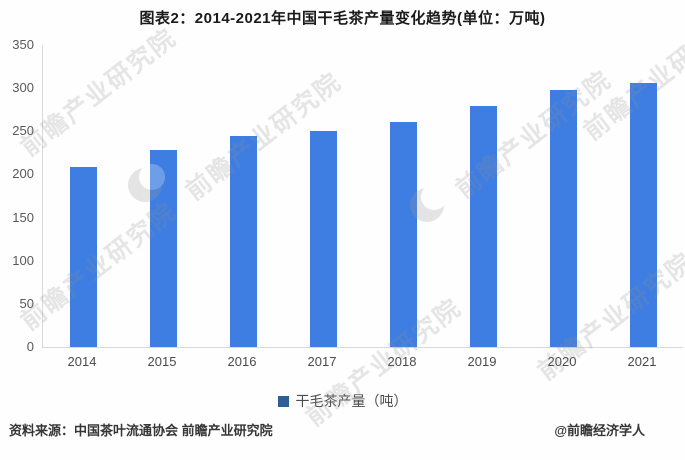  What do you see at coordinates (23, 260) in the screenshot?
I see `y-axis-tick-label: 100` at bounding box center [23, 260].